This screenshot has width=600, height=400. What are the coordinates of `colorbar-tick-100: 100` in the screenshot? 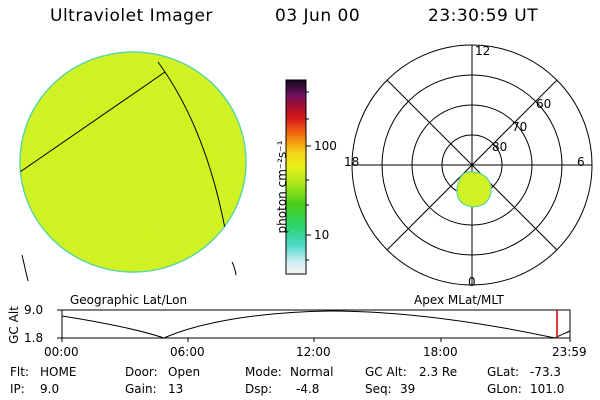 It's located at (325, 146).